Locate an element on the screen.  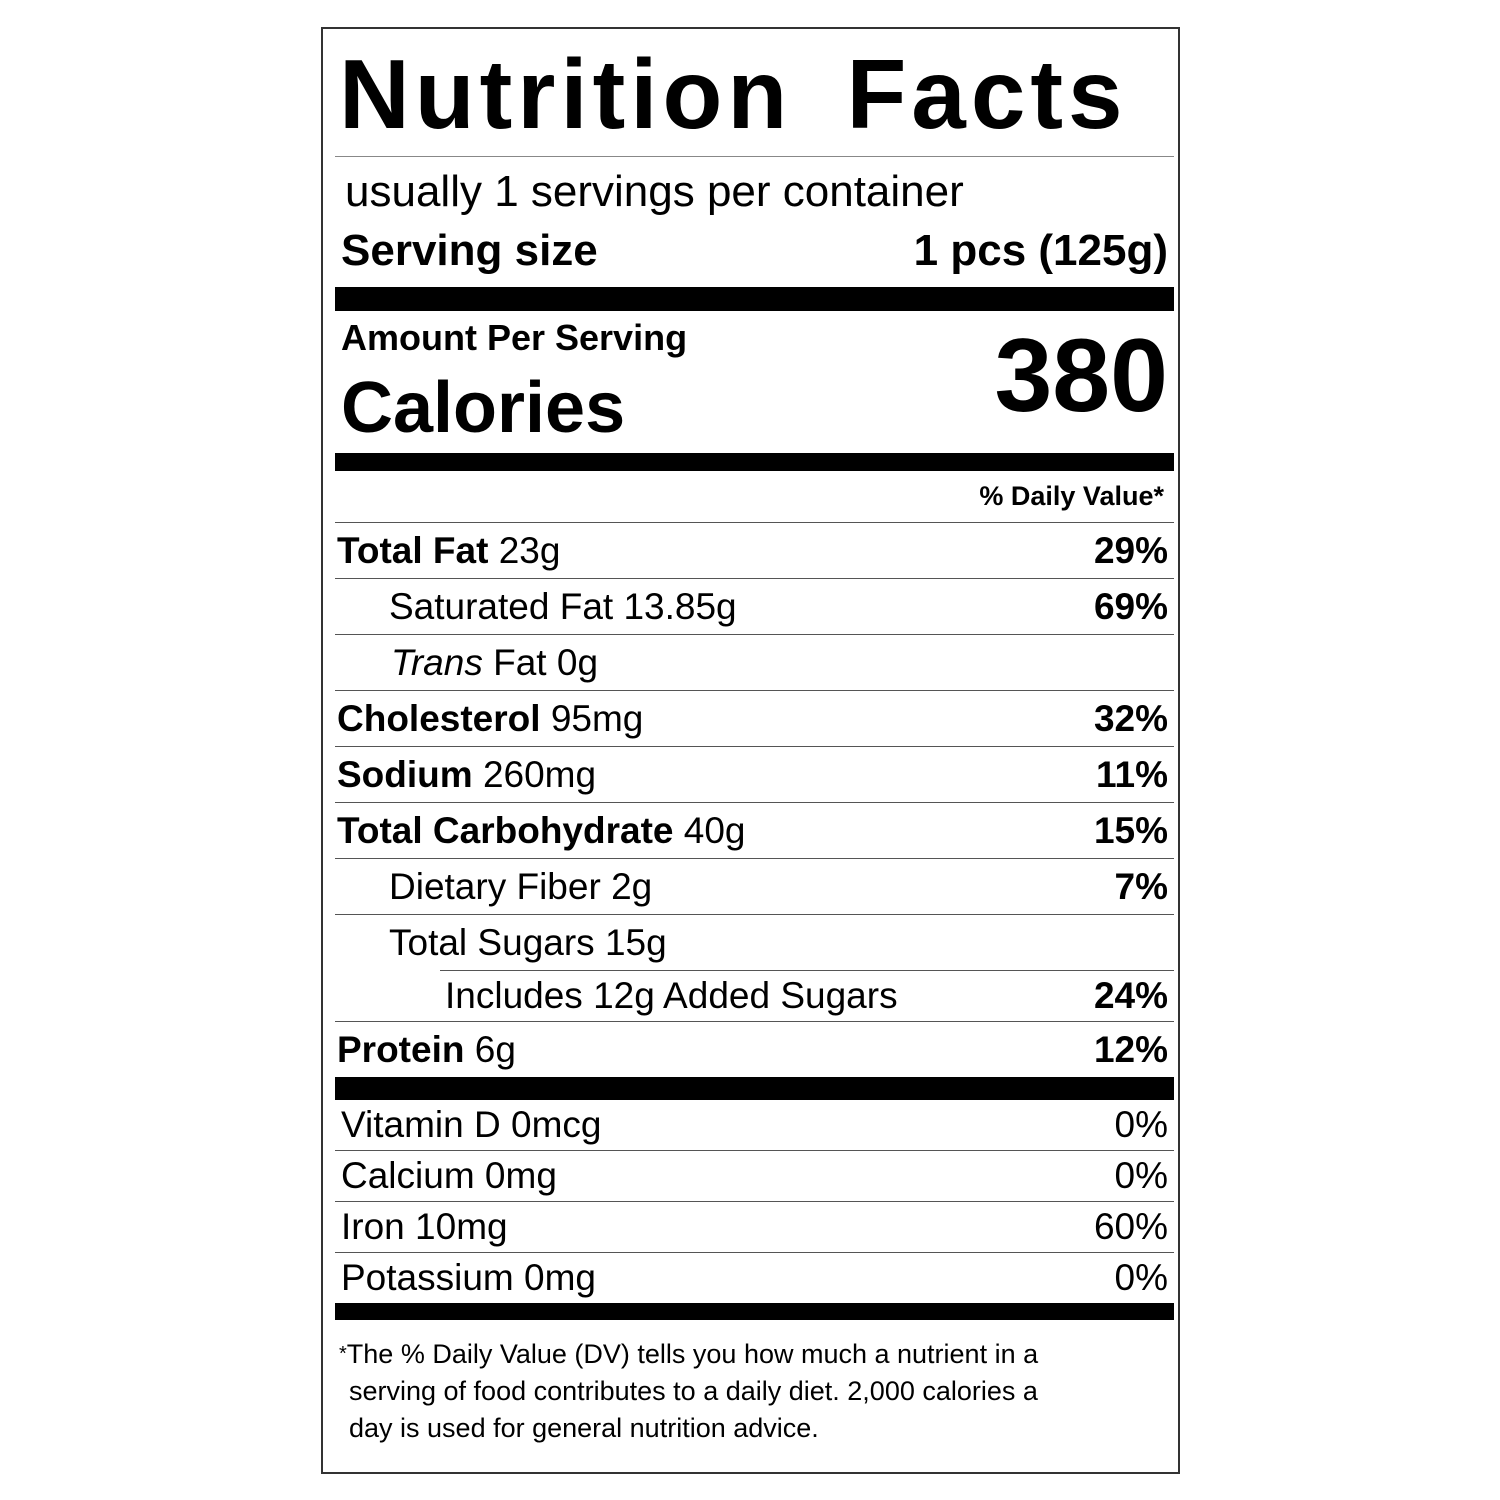
calories-label: Calories is located at coordinates (483, 408).